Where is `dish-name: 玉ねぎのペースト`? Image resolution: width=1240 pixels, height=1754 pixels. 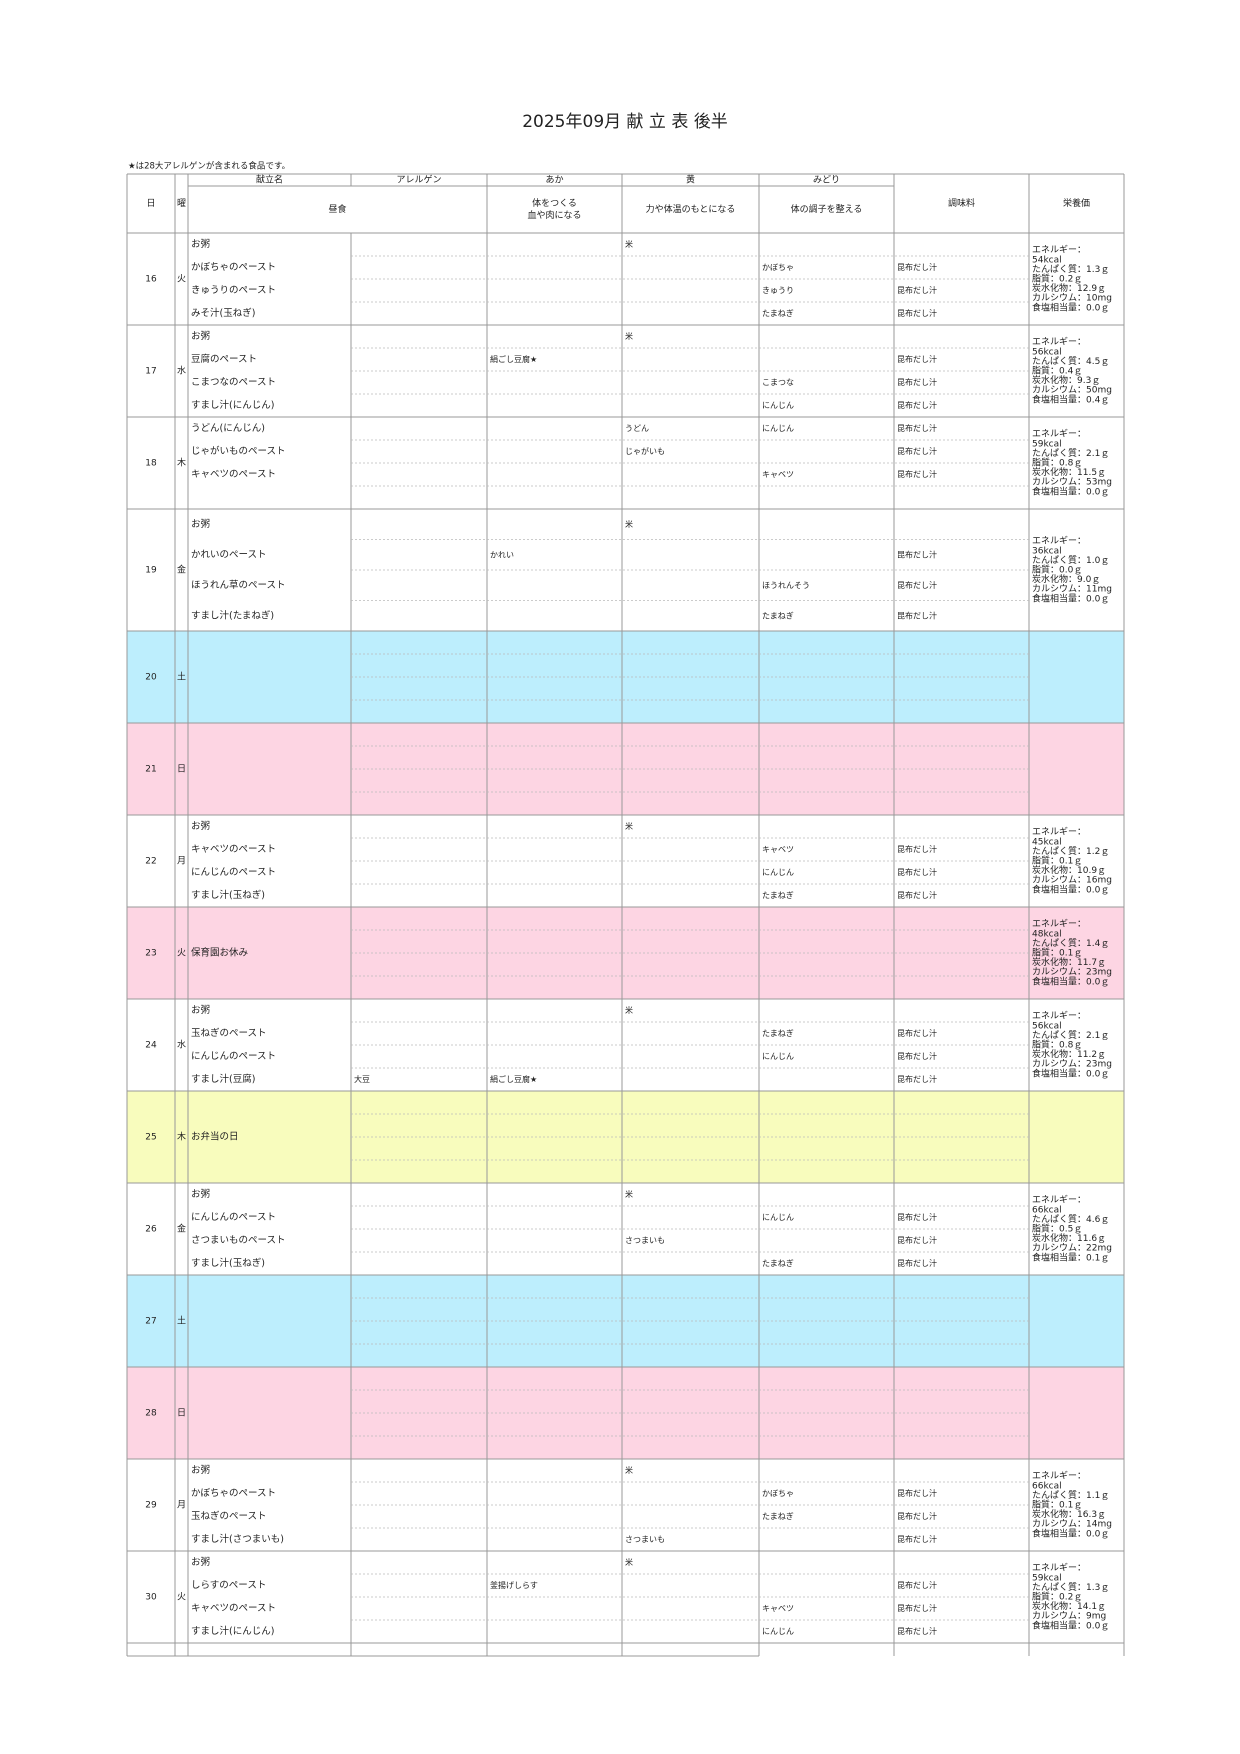 dish-name: 玉ねぎのペースト is located at coordinates (229, 1516).